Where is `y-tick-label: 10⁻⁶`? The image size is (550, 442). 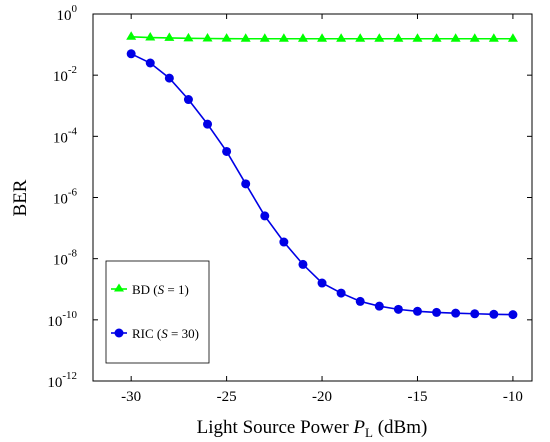
y-tick-label: 10⁻⁶ is located at coordinates (65, 197).